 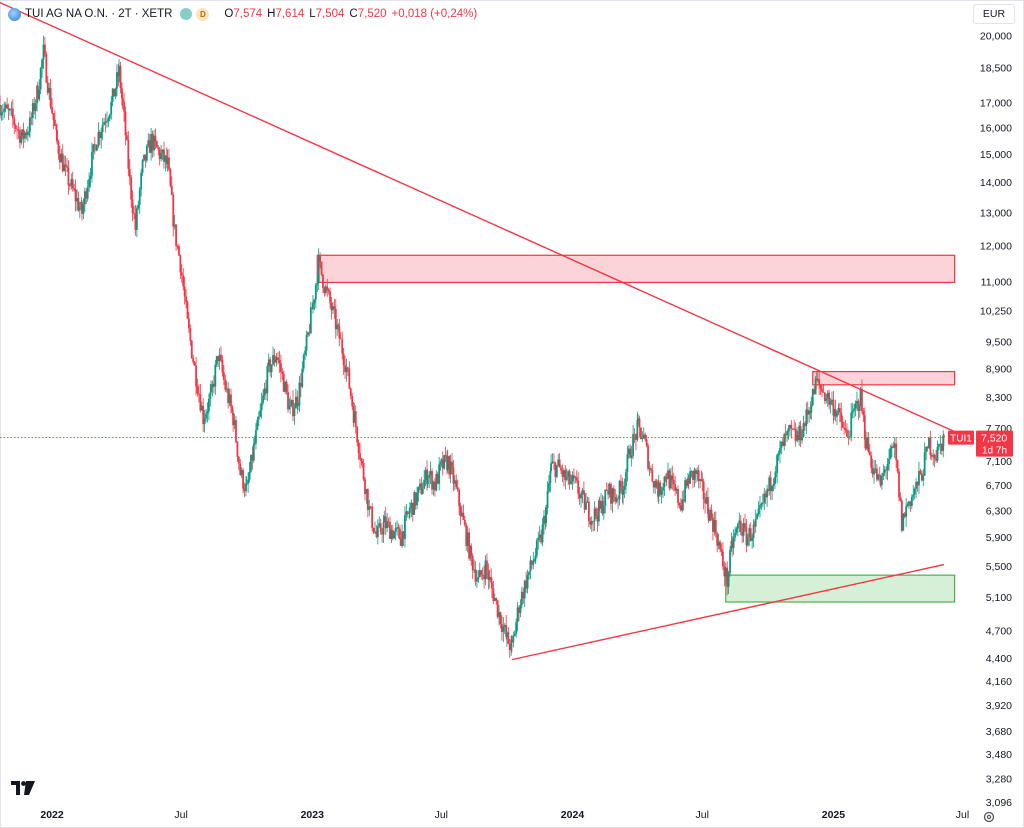 I want to click on currency-selector: EUR, so click(x=994, y=14).